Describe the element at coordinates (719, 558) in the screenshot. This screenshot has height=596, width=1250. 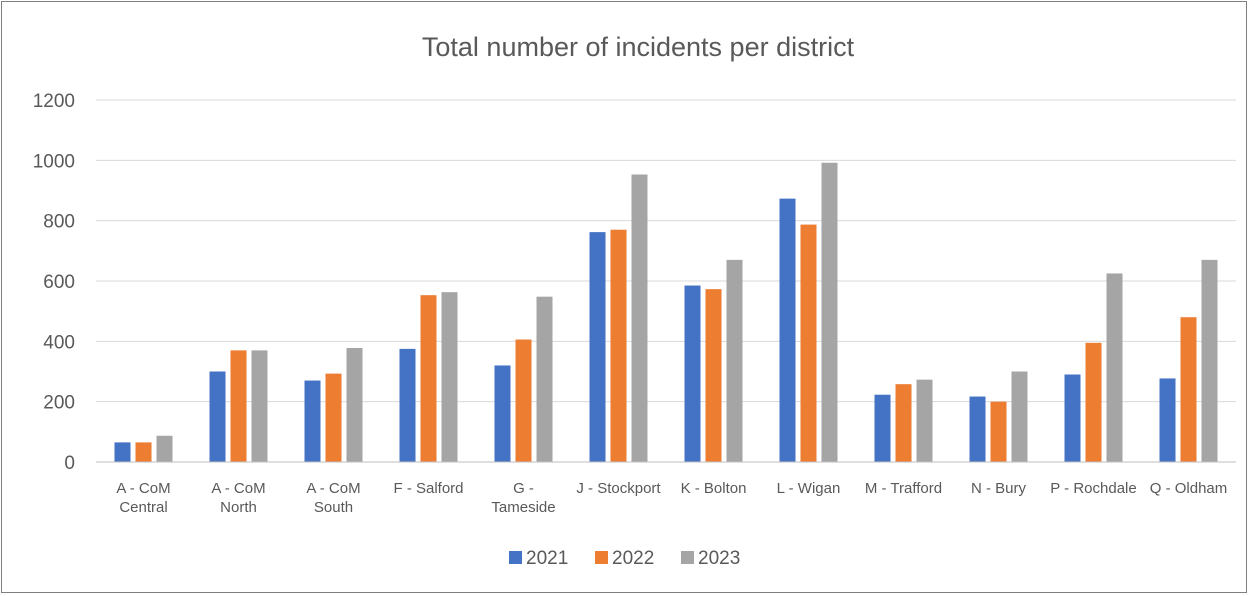
I see `legend-label: 2023` at that location.